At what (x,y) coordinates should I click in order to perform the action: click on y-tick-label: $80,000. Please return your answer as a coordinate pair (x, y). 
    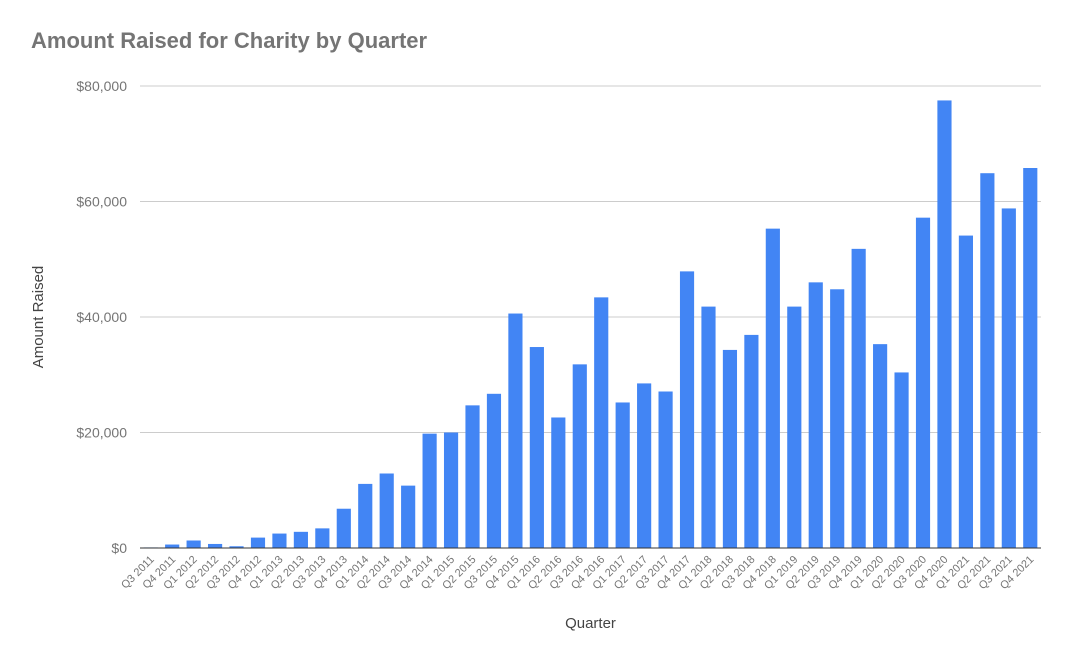
    Looking at the image, I should click on (101, 86).